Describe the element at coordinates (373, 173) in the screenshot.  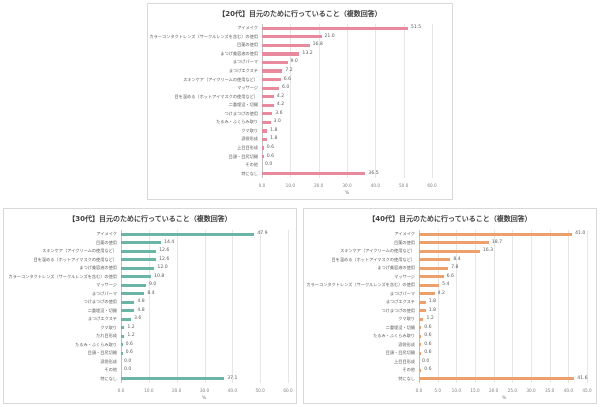
I see `value-label: 36.5` at that location.